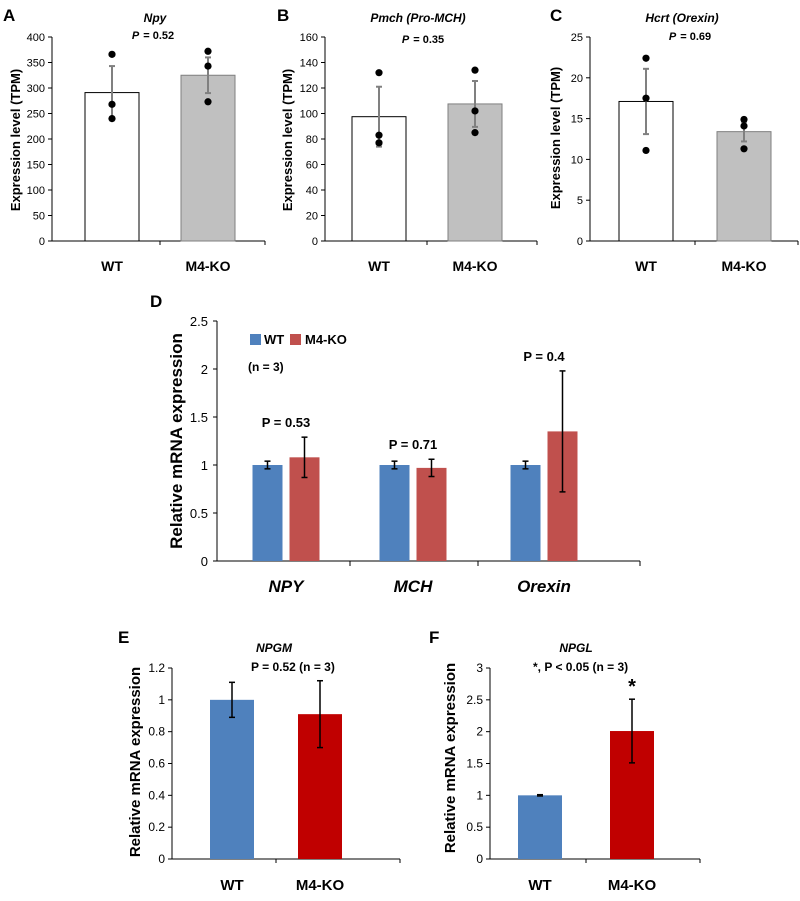 The width and height of the screenshot is (800, 901). Describe the element at coordinates (577, 160) in the screenshot. I see `y-tick-label: 10` at that location.